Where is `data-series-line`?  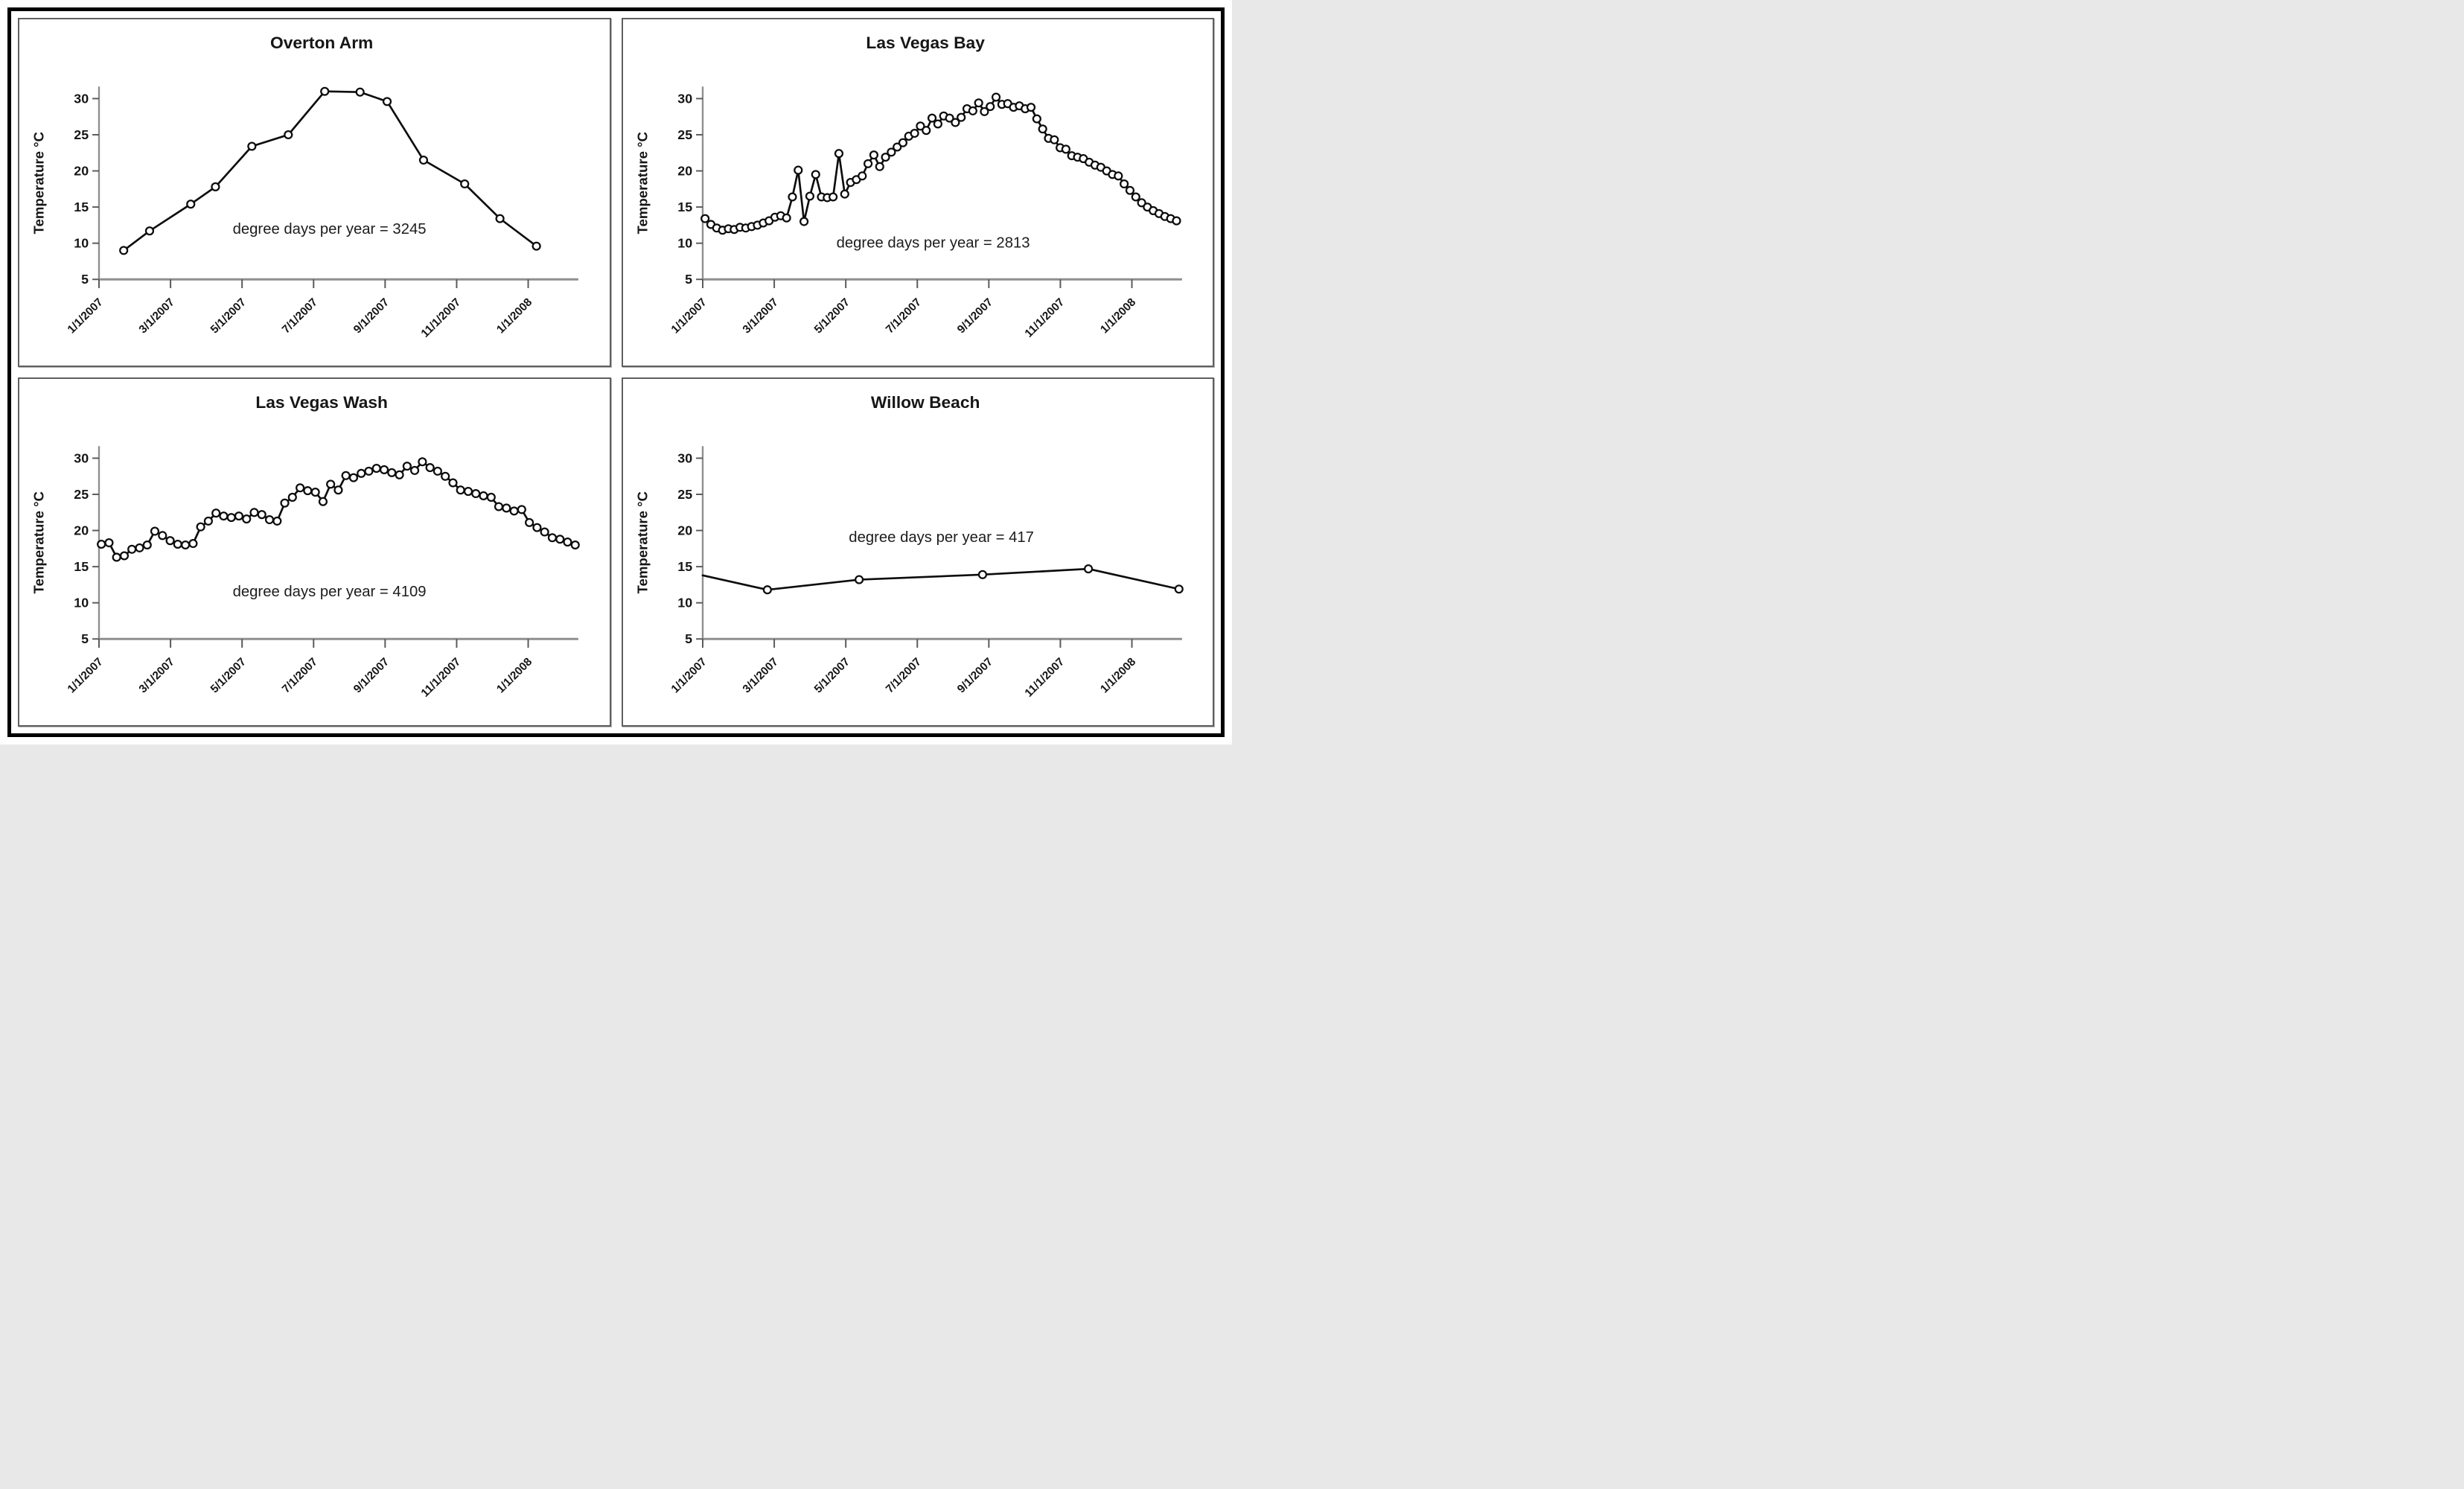
data-series-line is located at coordinates (941, 579).